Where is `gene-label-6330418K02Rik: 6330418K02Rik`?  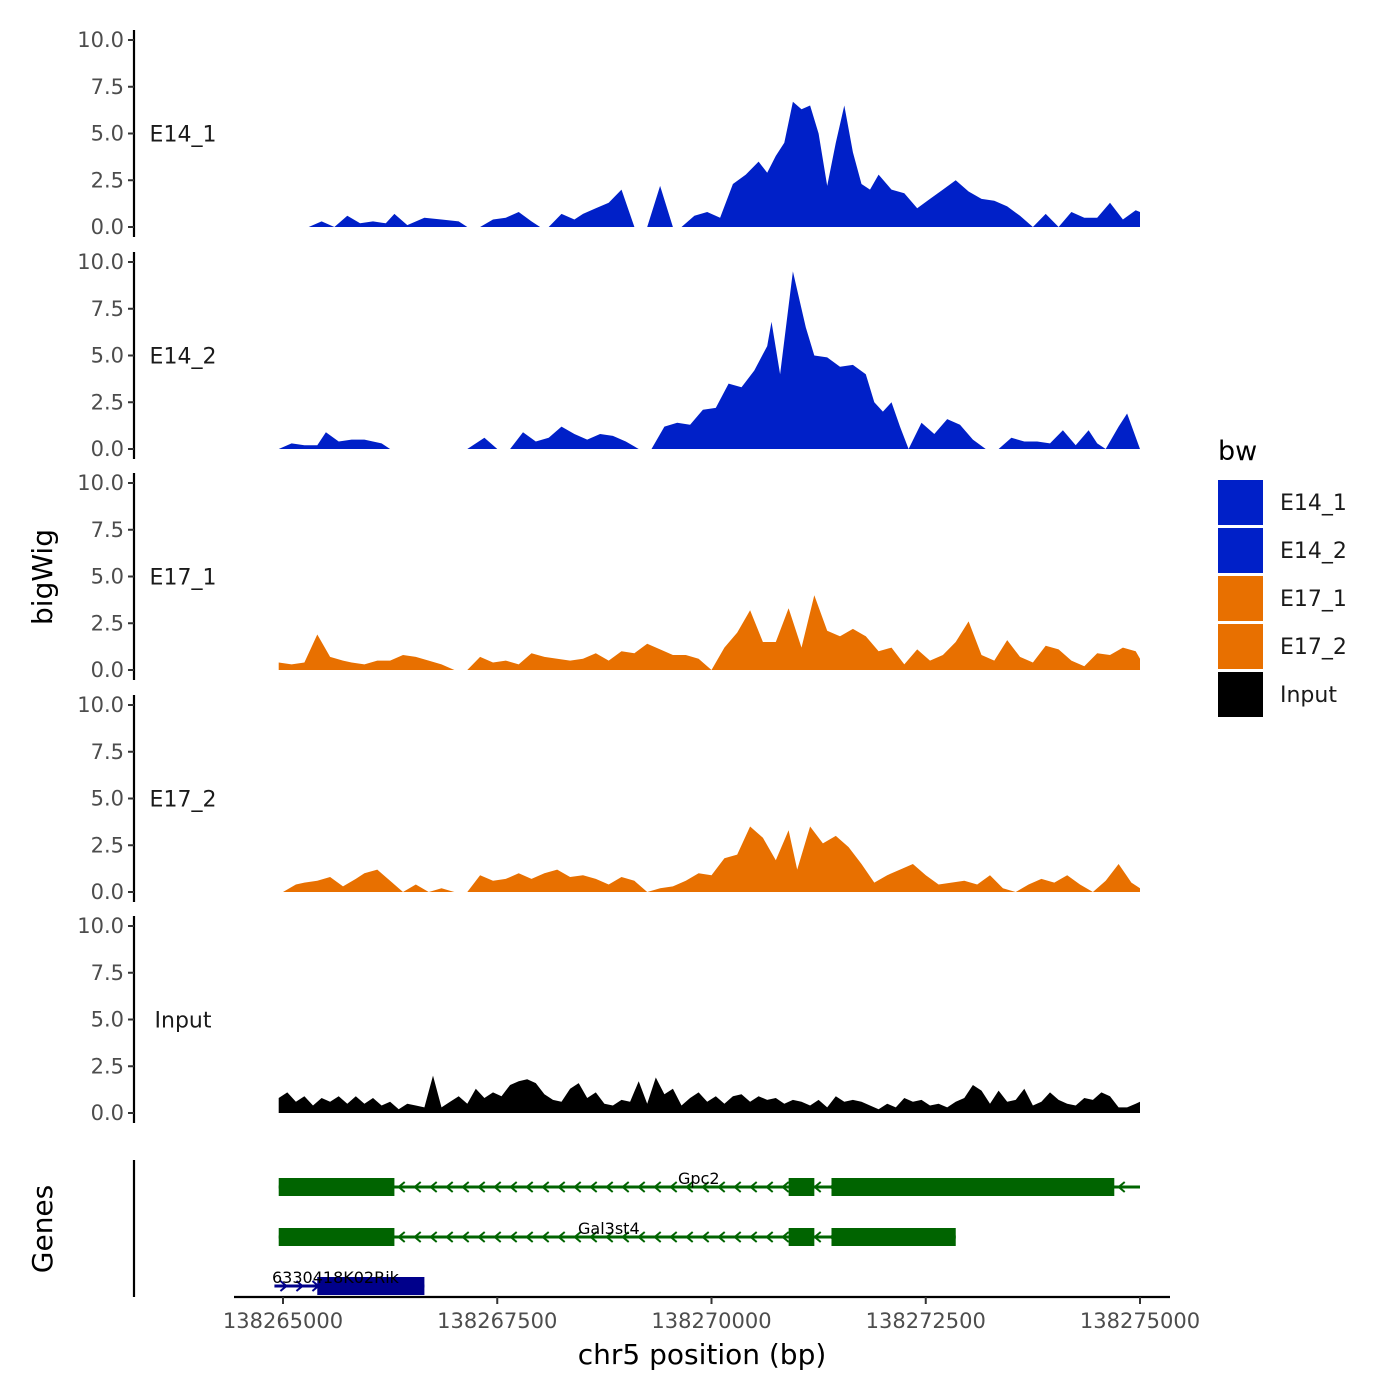 gene-label-6330418K02Rik: 6330418K02Rik is located at coordinates (336, 1277).